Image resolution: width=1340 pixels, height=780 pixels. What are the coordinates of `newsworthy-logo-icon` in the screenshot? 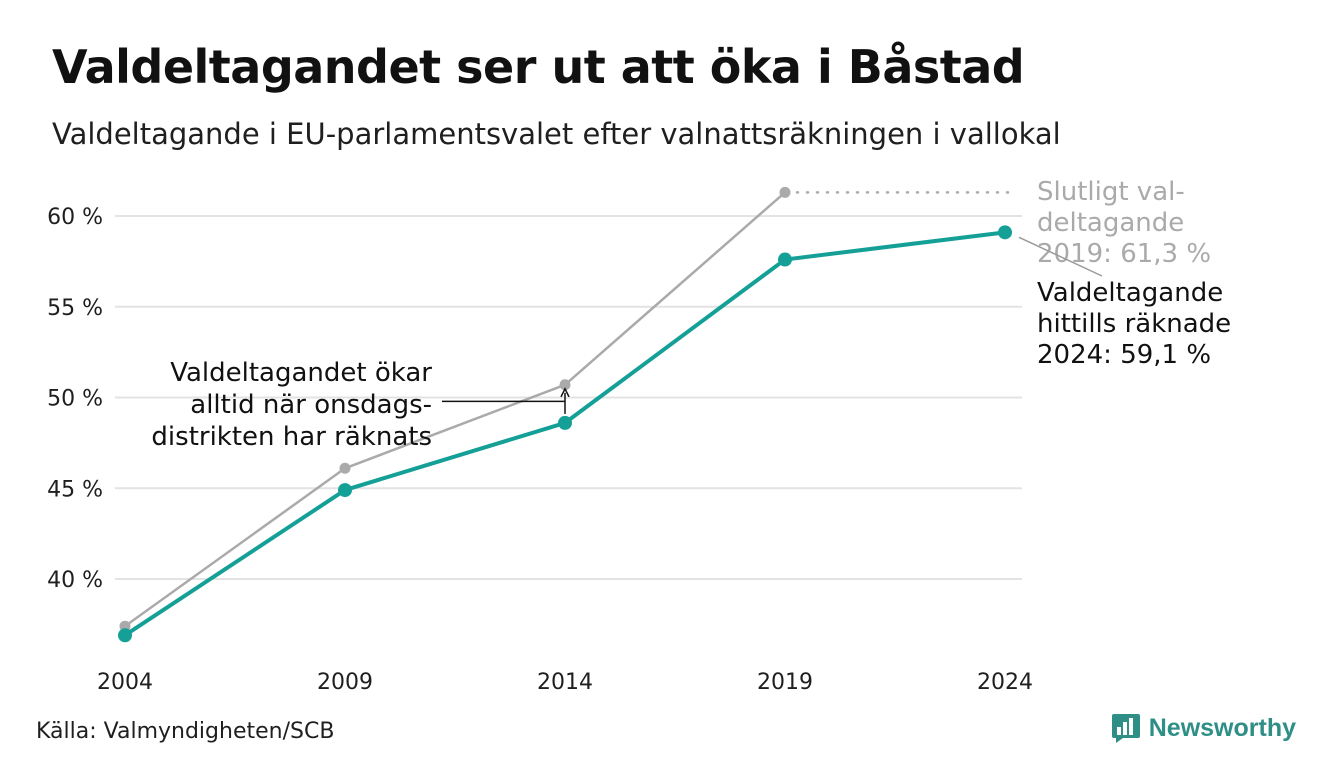 It's located at (1125, 728).